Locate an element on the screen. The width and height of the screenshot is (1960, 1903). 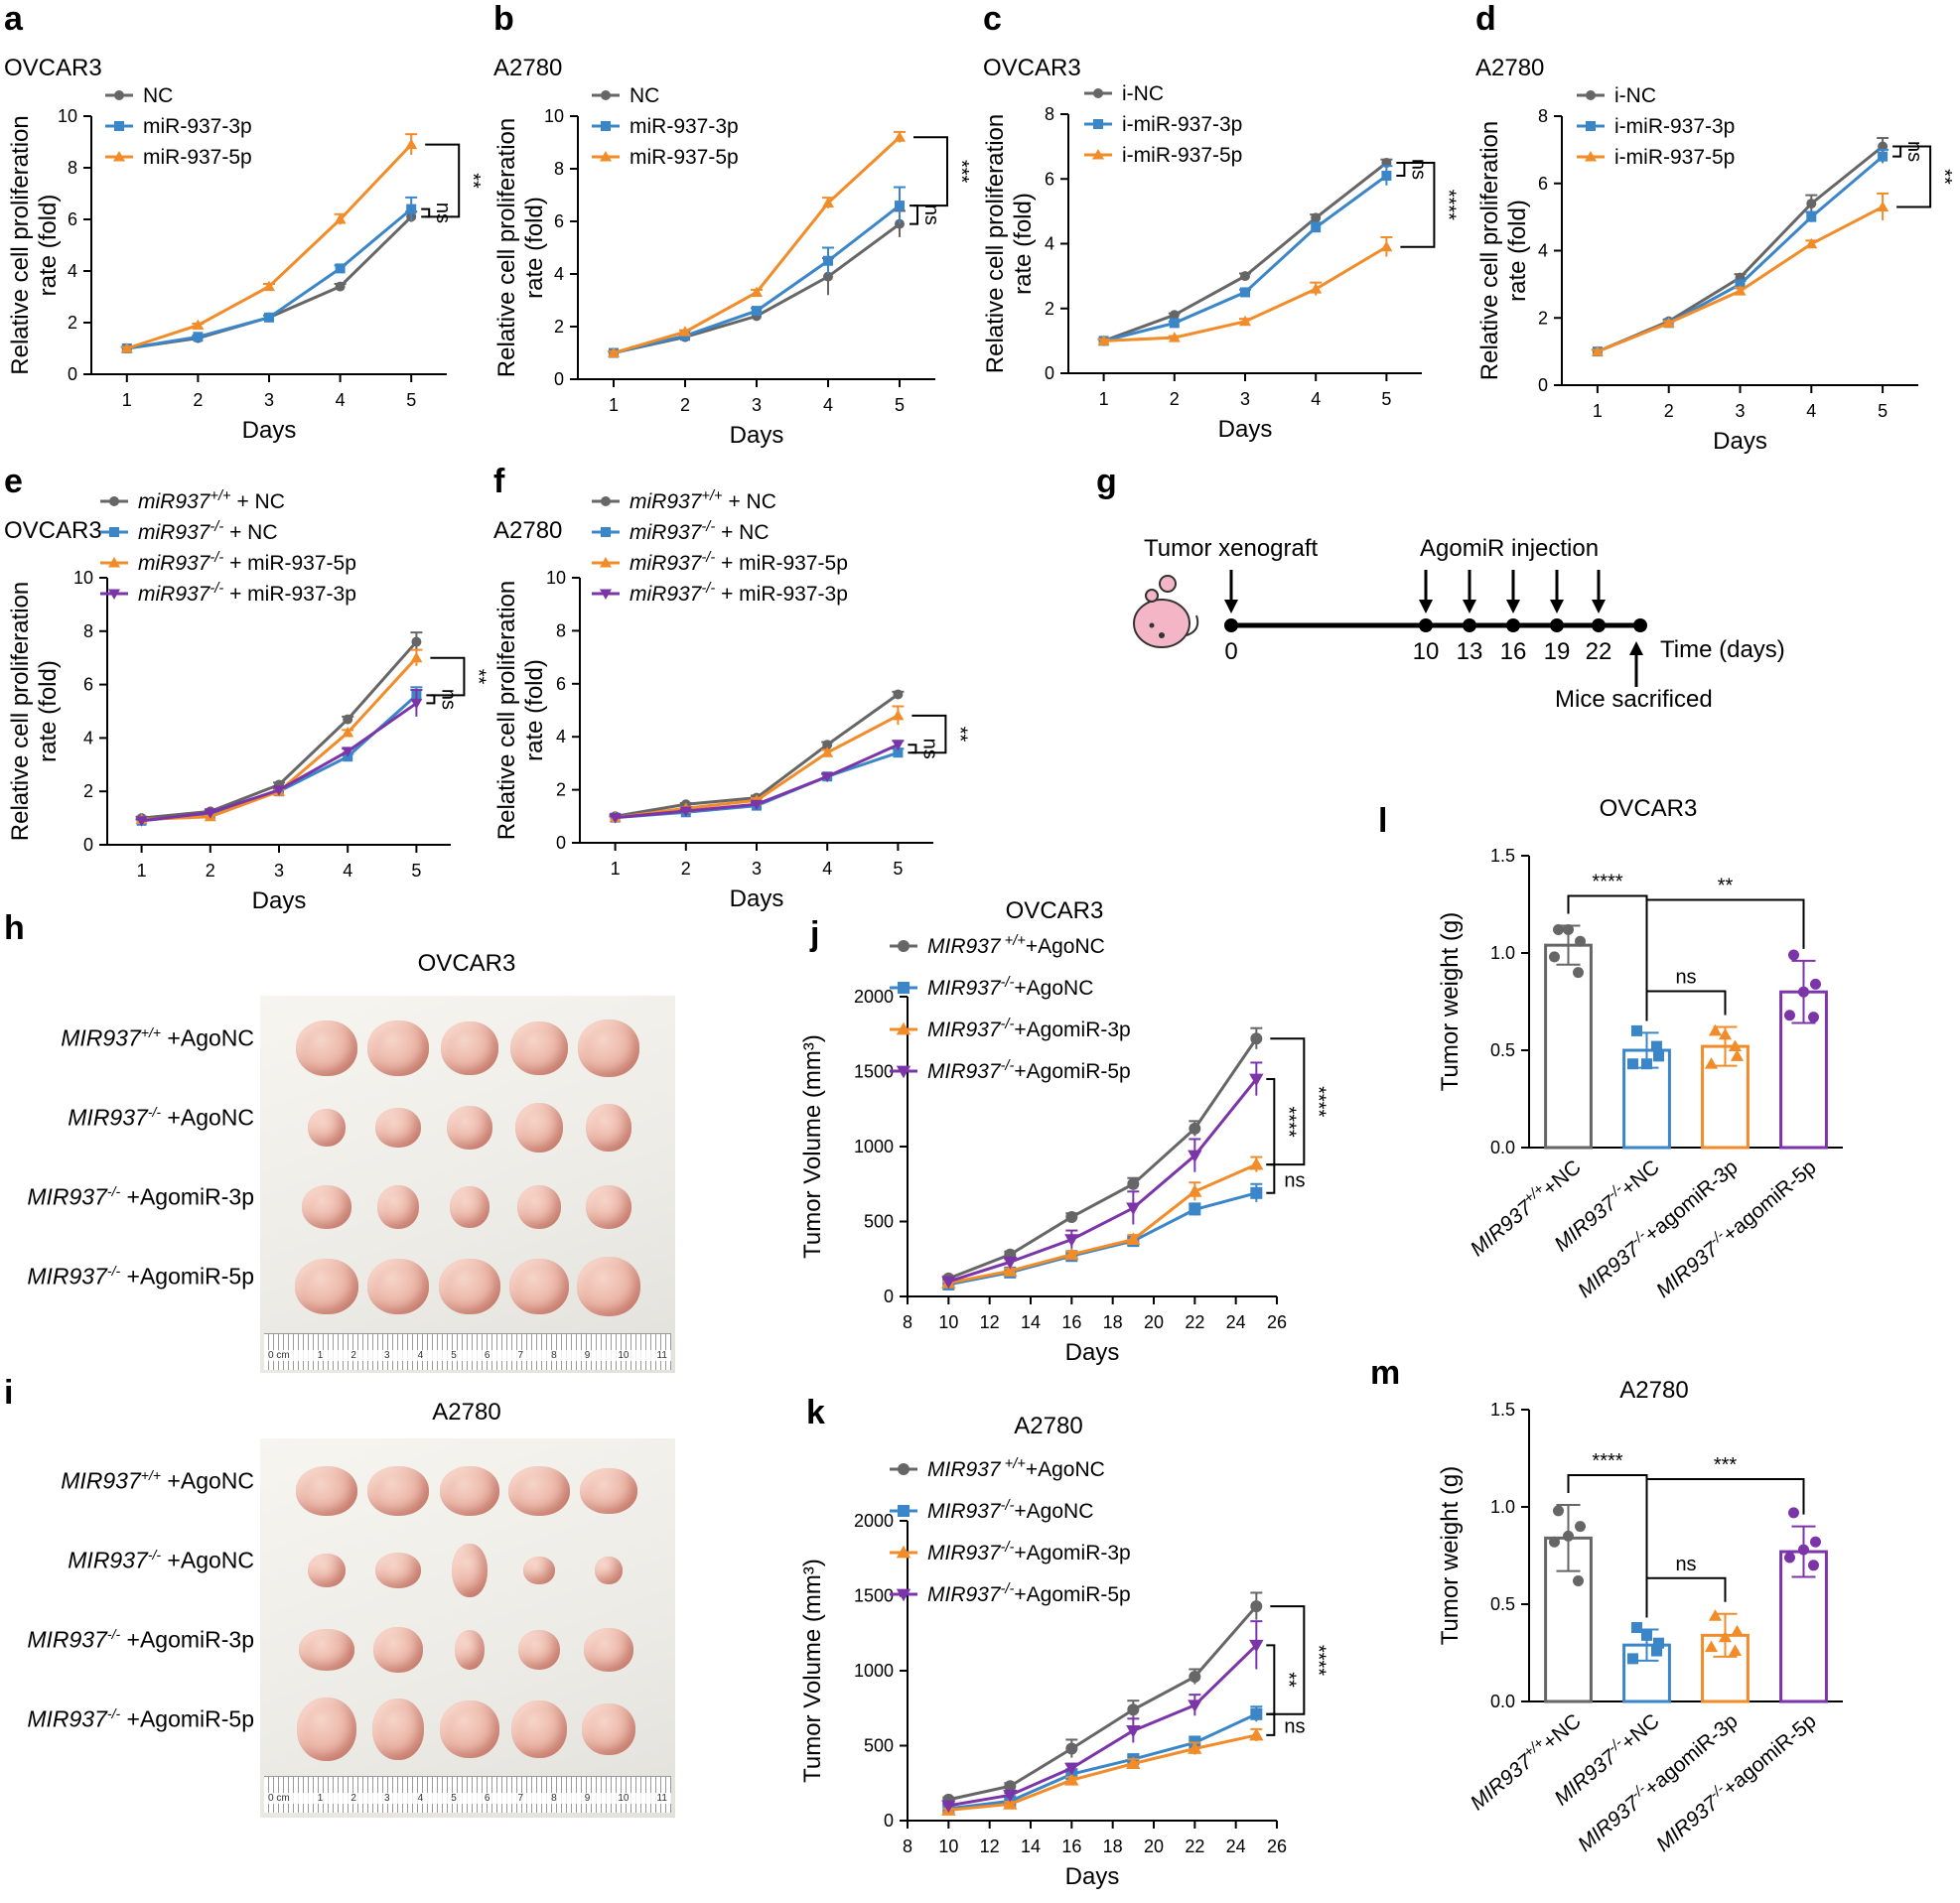
ruler-mark: 5 is located at coordinates (454, 1356).